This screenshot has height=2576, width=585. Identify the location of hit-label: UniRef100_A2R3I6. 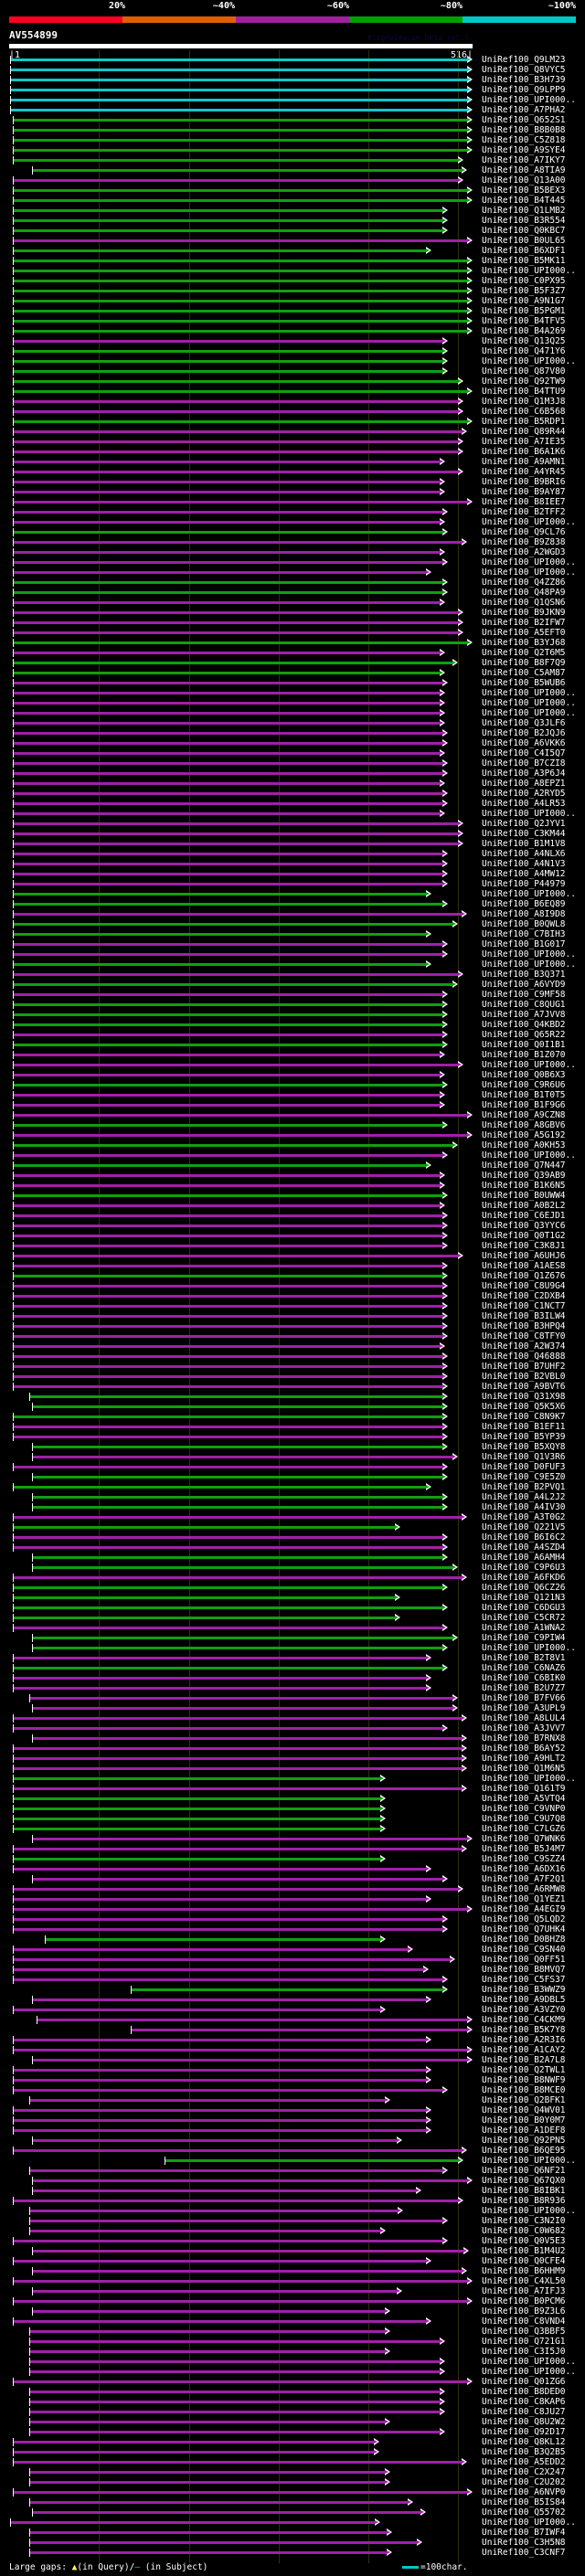
(524, 2040).